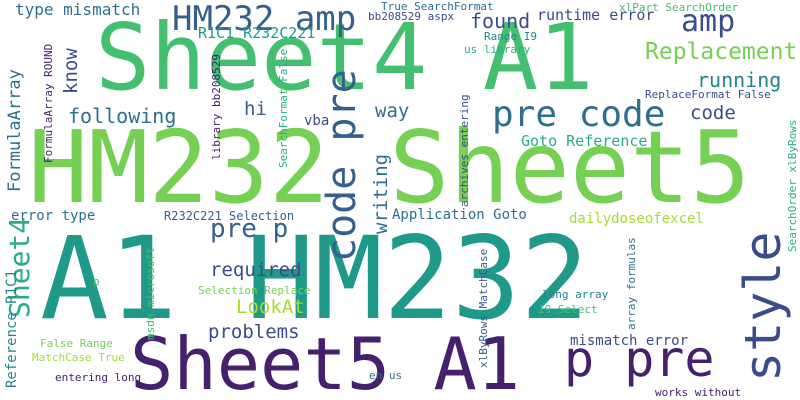 This screenshot has width=800, height=400. What do you see at coordinates (71, 71) in the screenshot?
I see `word: know` at bounding box center [71, 71].